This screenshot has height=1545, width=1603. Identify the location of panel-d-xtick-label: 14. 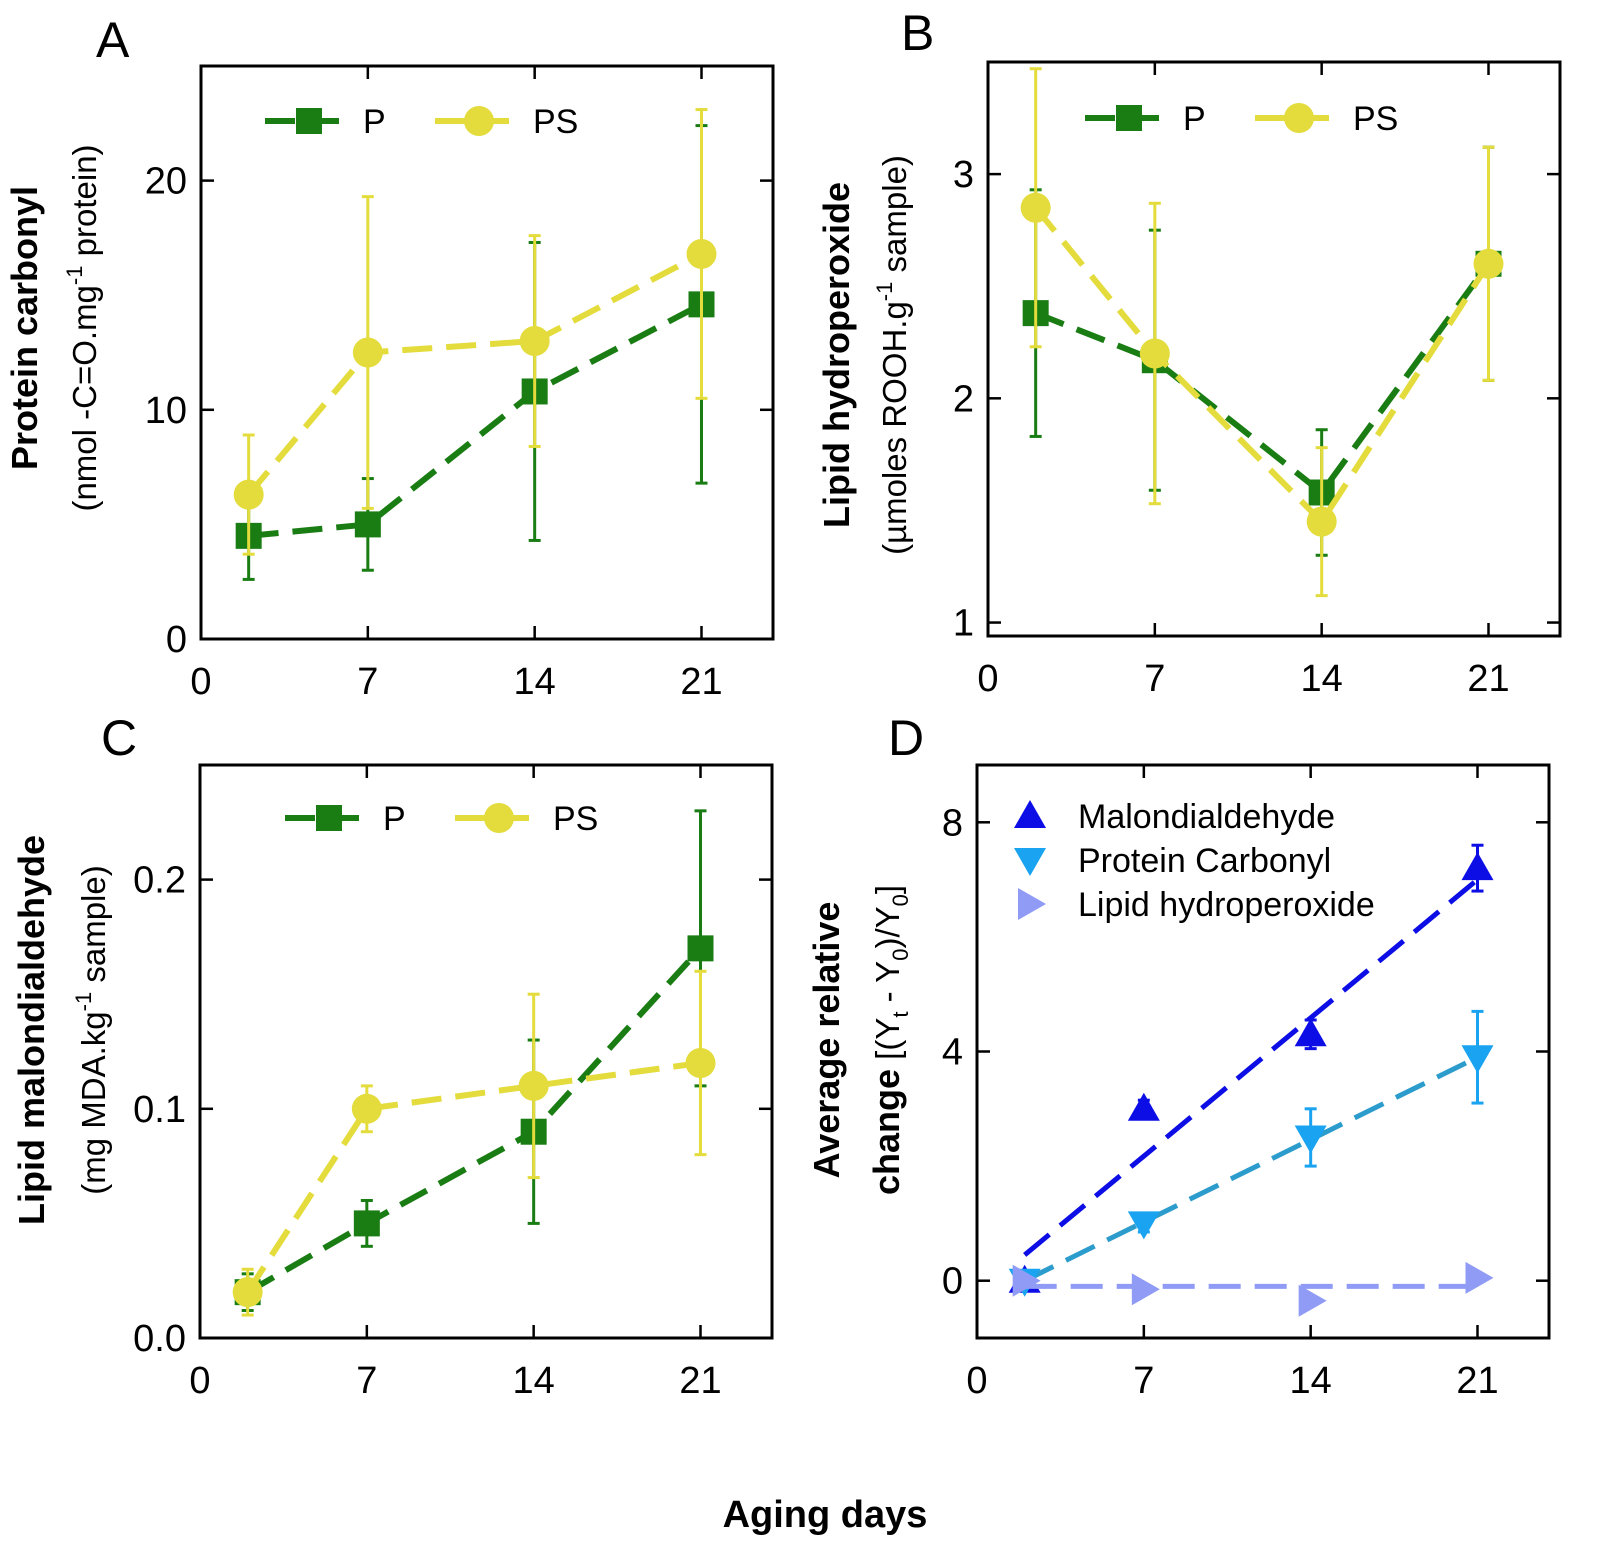
(1311, 1381).